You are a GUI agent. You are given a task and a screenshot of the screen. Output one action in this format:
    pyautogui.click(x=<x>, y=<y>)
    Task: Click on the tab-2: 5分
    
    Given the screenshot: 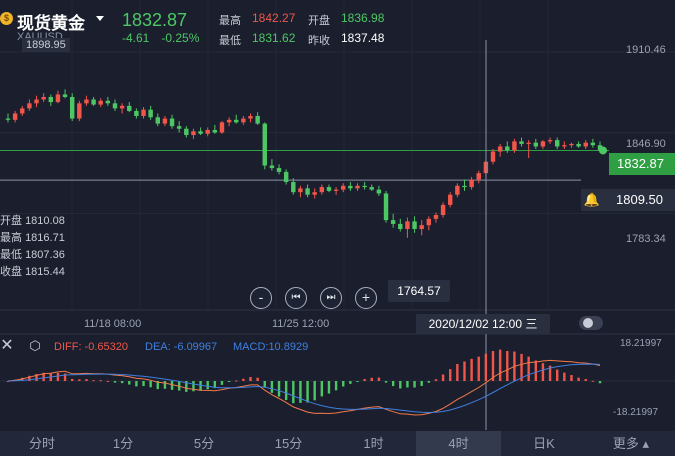 What is the action you would take?
    pyautogui.click(x=204, y=443)
    